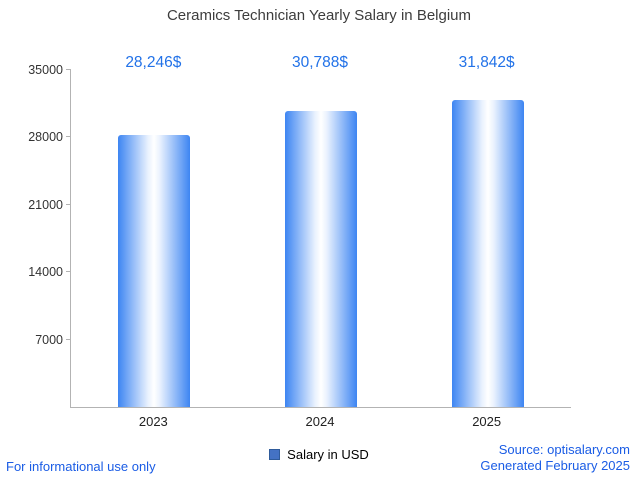 The height and width of the screenshot is (478, 638). I want to click on bar-value-labels: 28,246$ 30,788$ 31,842$, so click(320, 64).